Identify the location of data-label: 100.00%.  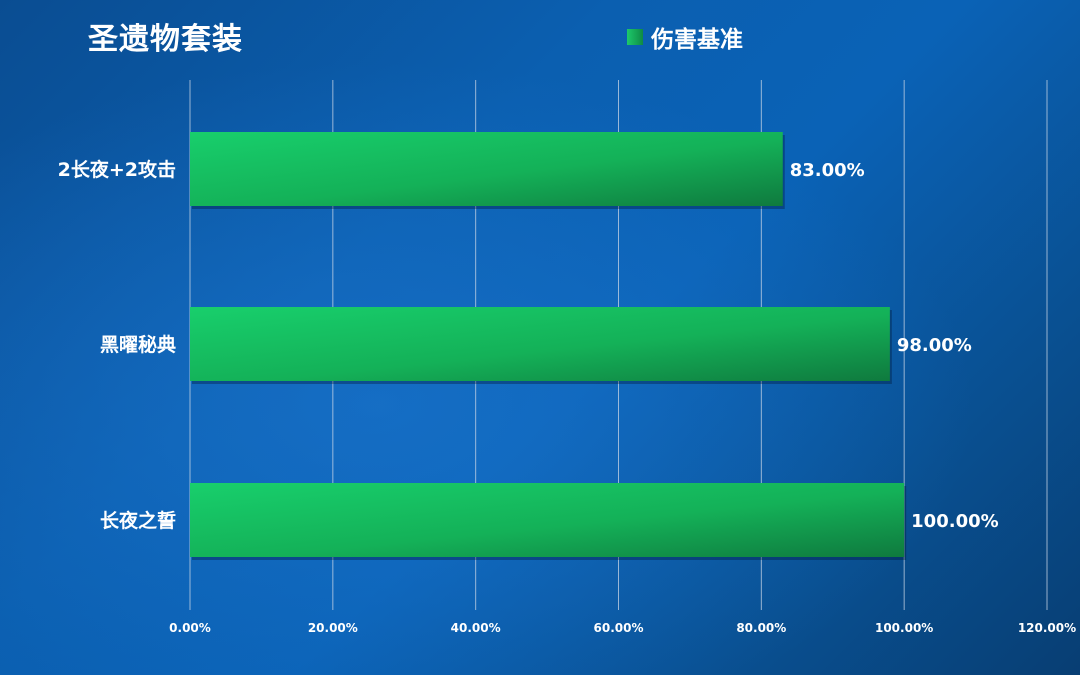
(955, 521).